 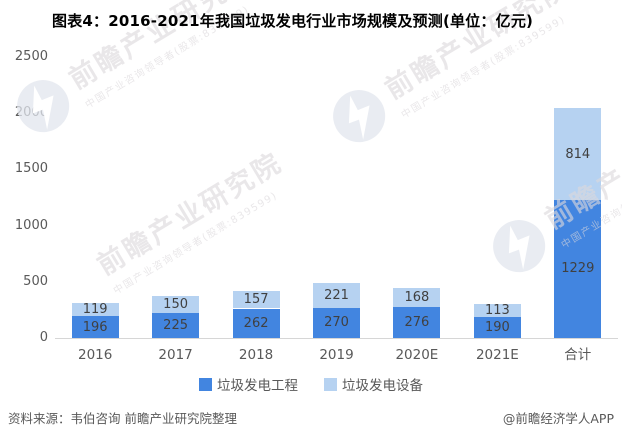 I want to click on bar-segment-2019-垃圾发电工程, so click(x=336, y=322).